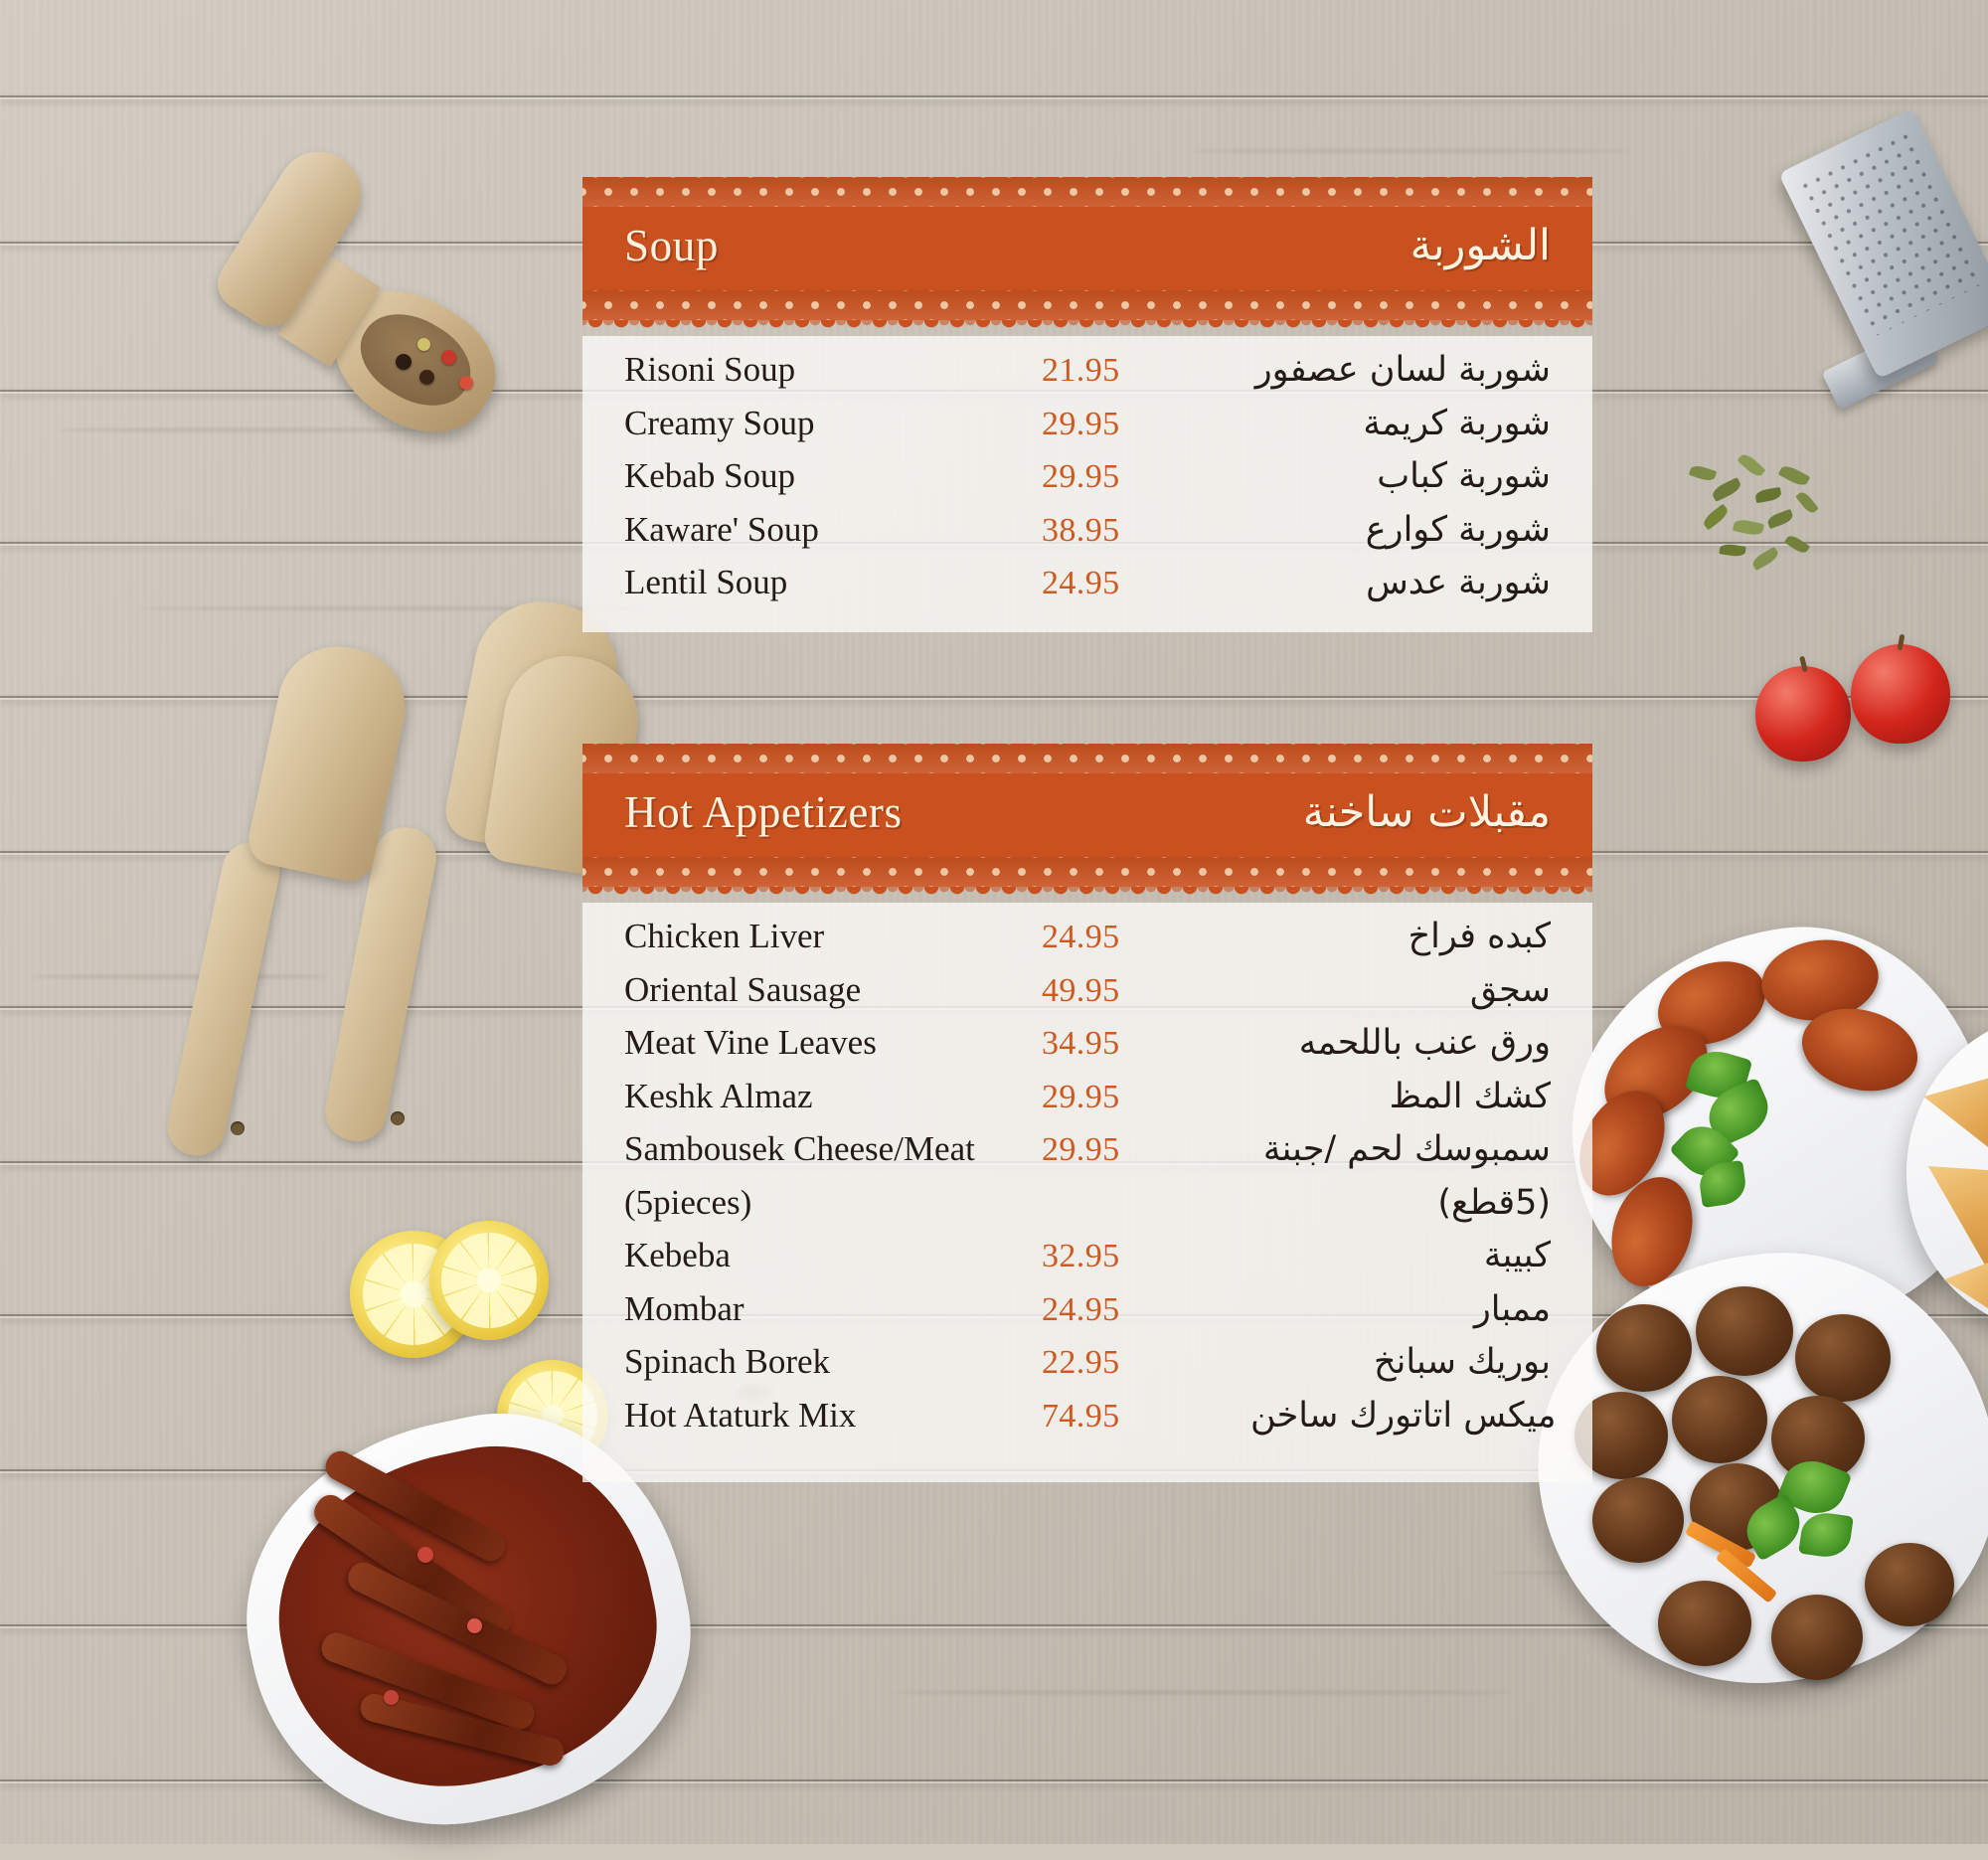 The image size is (1988, 1860). I want to click on menu-item-row: Spinach Borek 22.95 بوريك سبانخ, so click(1087, 1363).